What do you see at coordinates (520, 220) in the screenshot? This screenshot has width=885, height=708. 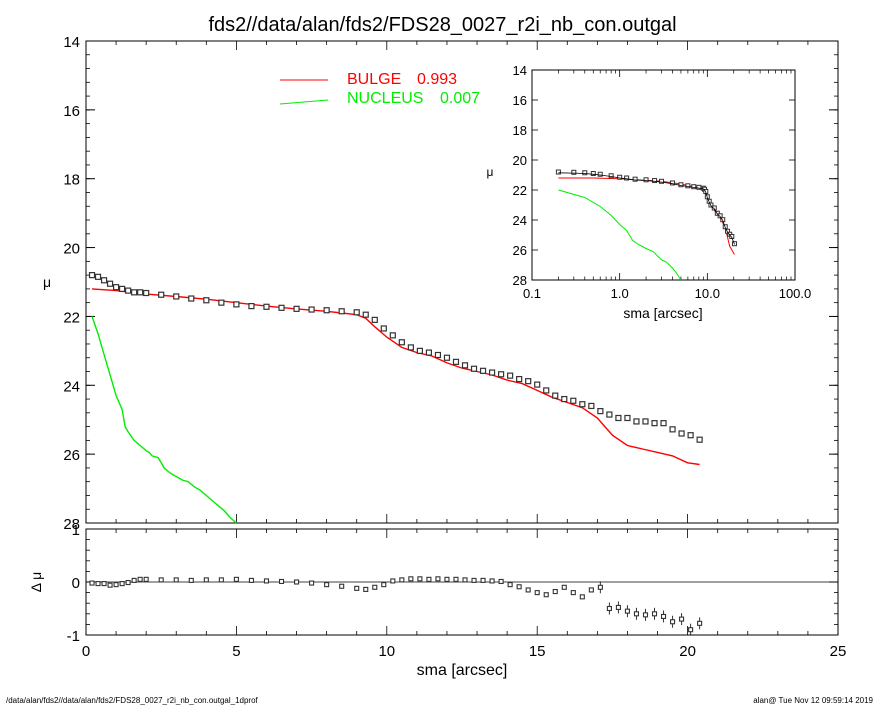 I see `inset-ytick-label: 24` at bounding box center [520, 220].